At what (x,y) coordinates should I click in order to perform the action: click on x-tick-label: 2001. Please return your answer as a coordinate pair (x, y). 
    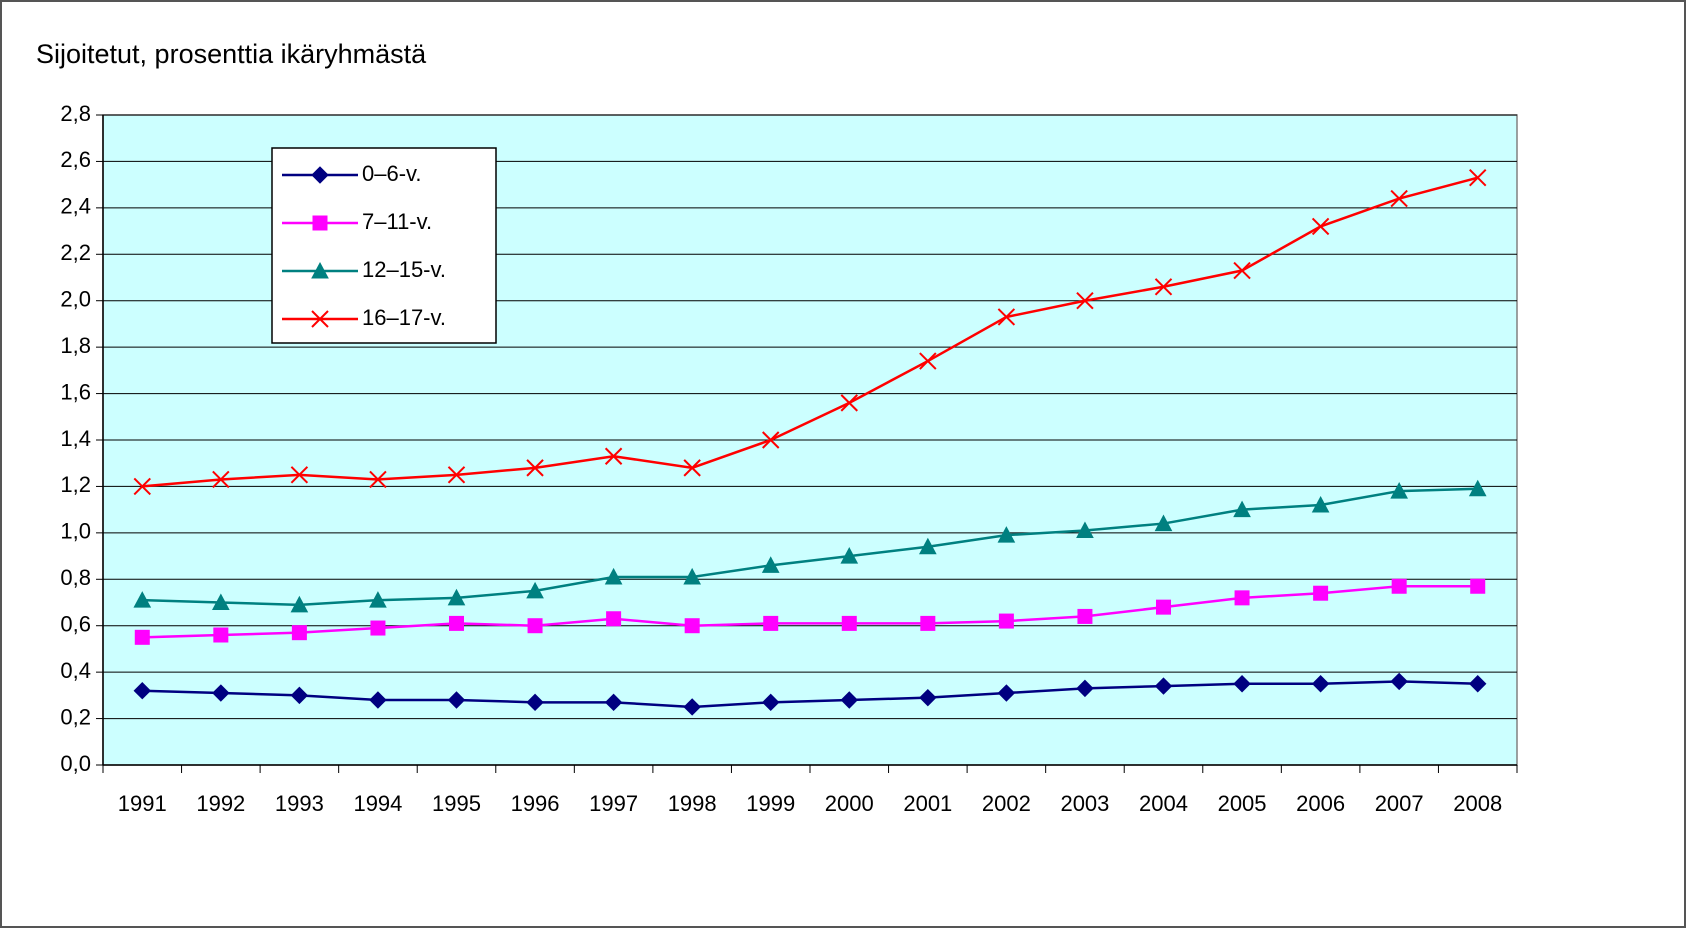
    Looking at the image, I should click on (927, 803).